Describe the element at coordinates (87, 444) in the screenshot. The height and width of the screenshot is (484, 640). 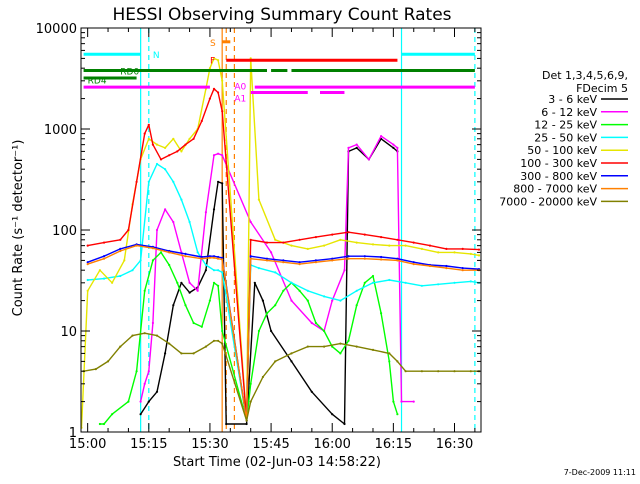
I see `x-tick-label-0: 15:00` at that location.